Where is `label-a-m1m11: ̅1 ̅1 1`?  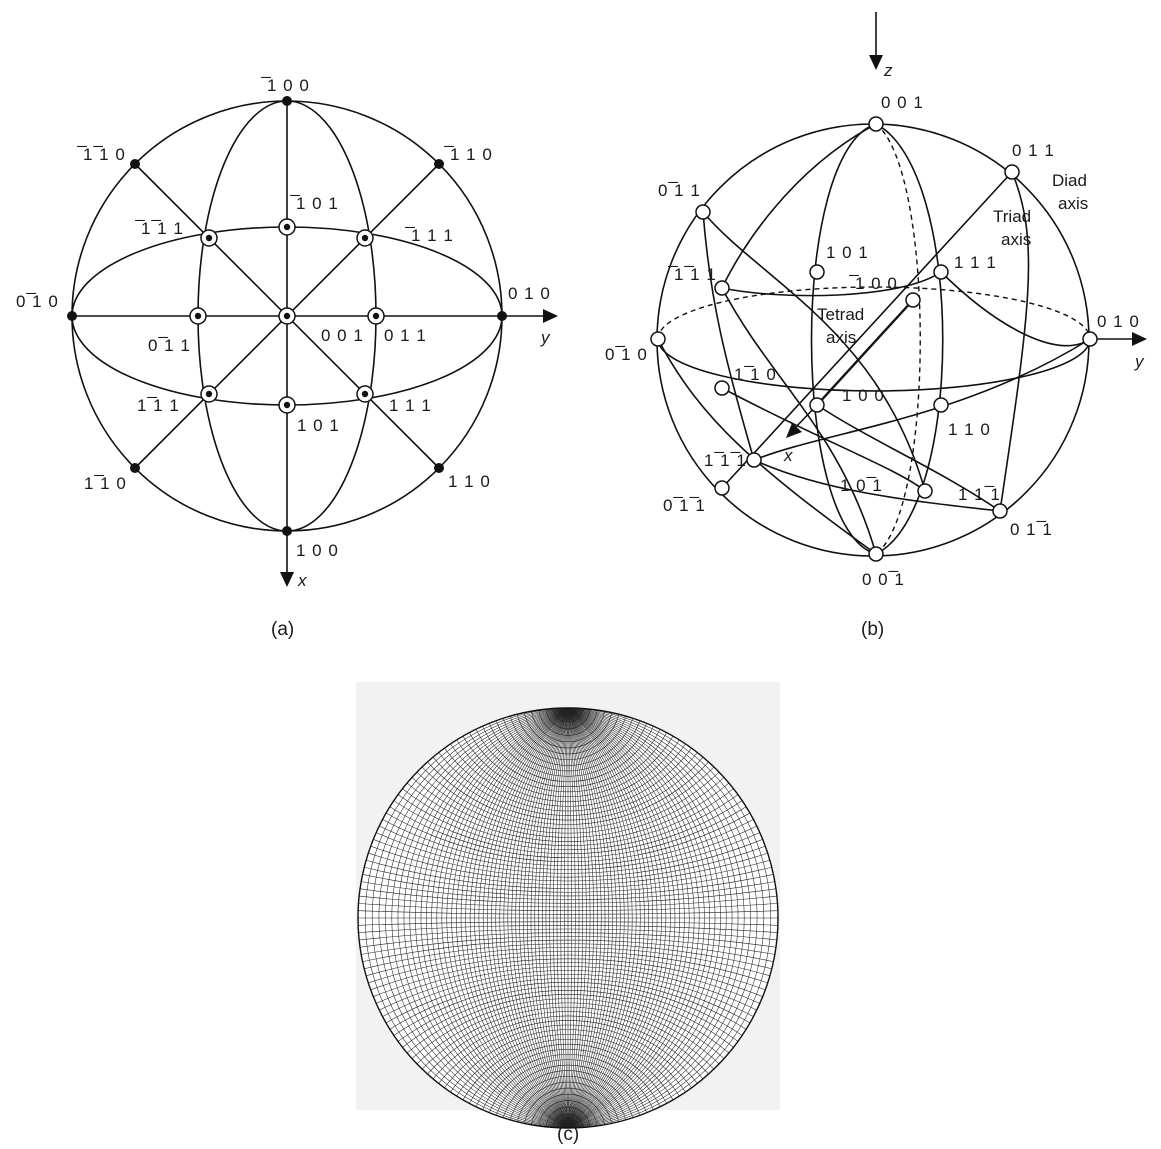
label-a-m1m11: ̅1 ̅1 1 is located at coordinates (159, 228).